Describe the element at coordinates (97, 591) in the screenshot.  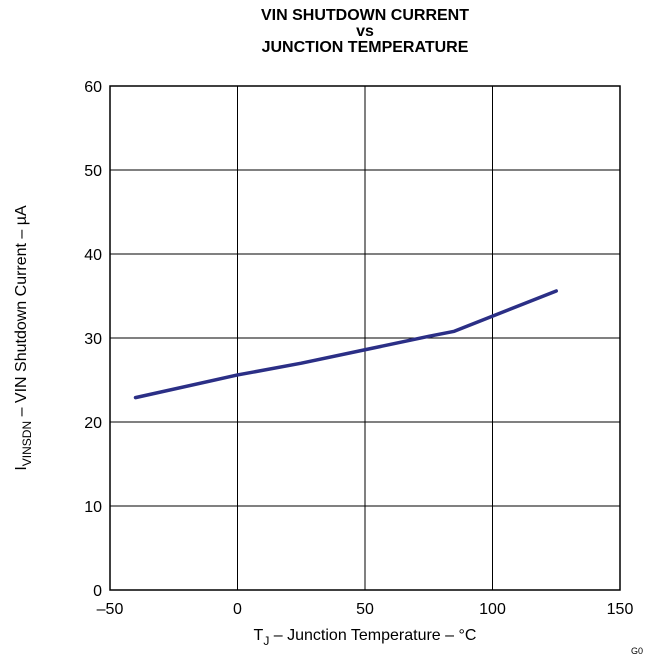
I see `y-tick-label: 0` at that location.